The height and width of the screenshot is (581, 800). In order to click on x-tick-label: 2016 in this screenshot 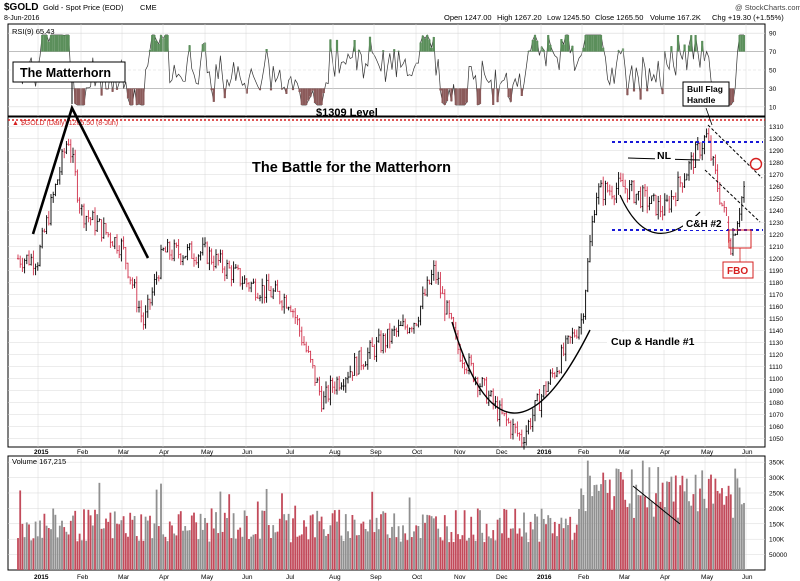, I will do `click(544, 452)`.